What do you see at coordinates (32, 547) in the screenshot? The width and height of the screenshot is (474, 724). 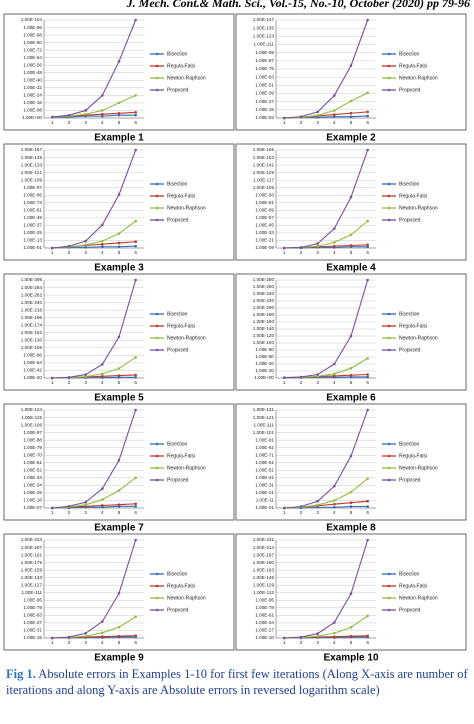 I see `y-tick-label: 1.00E-207` at bounding box center [32, 547].